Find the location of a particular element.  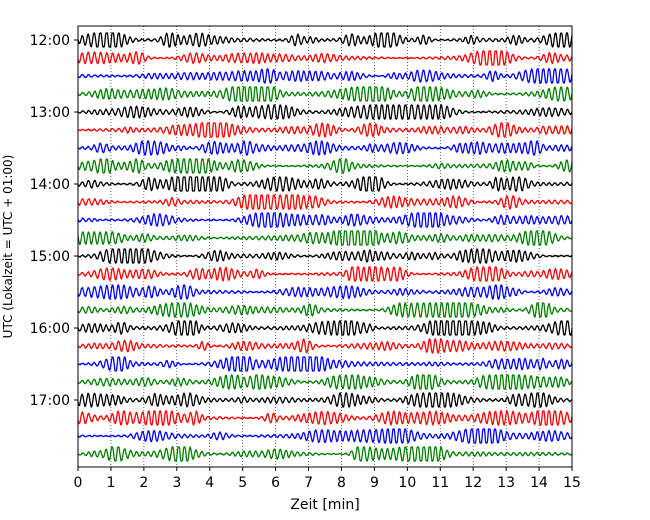

x-tick-label: 1 is located at coordinates (110, 483).